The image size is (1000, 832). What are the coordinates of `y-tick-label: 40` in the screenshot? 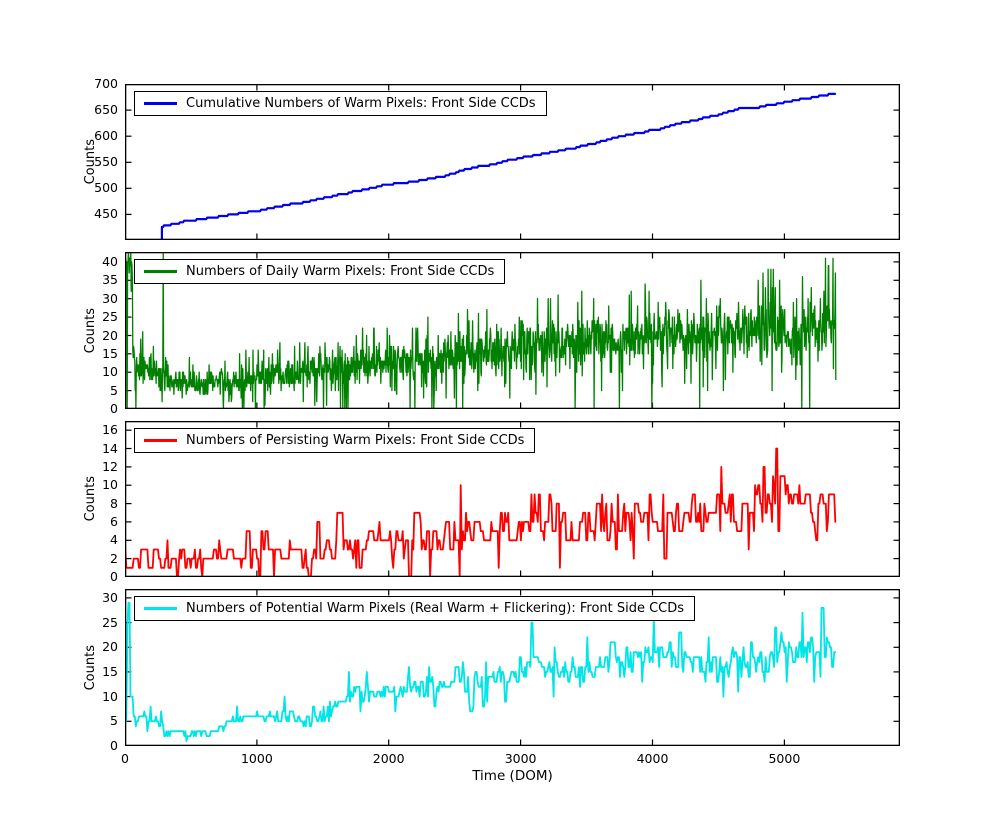 It's located at (110, 261).